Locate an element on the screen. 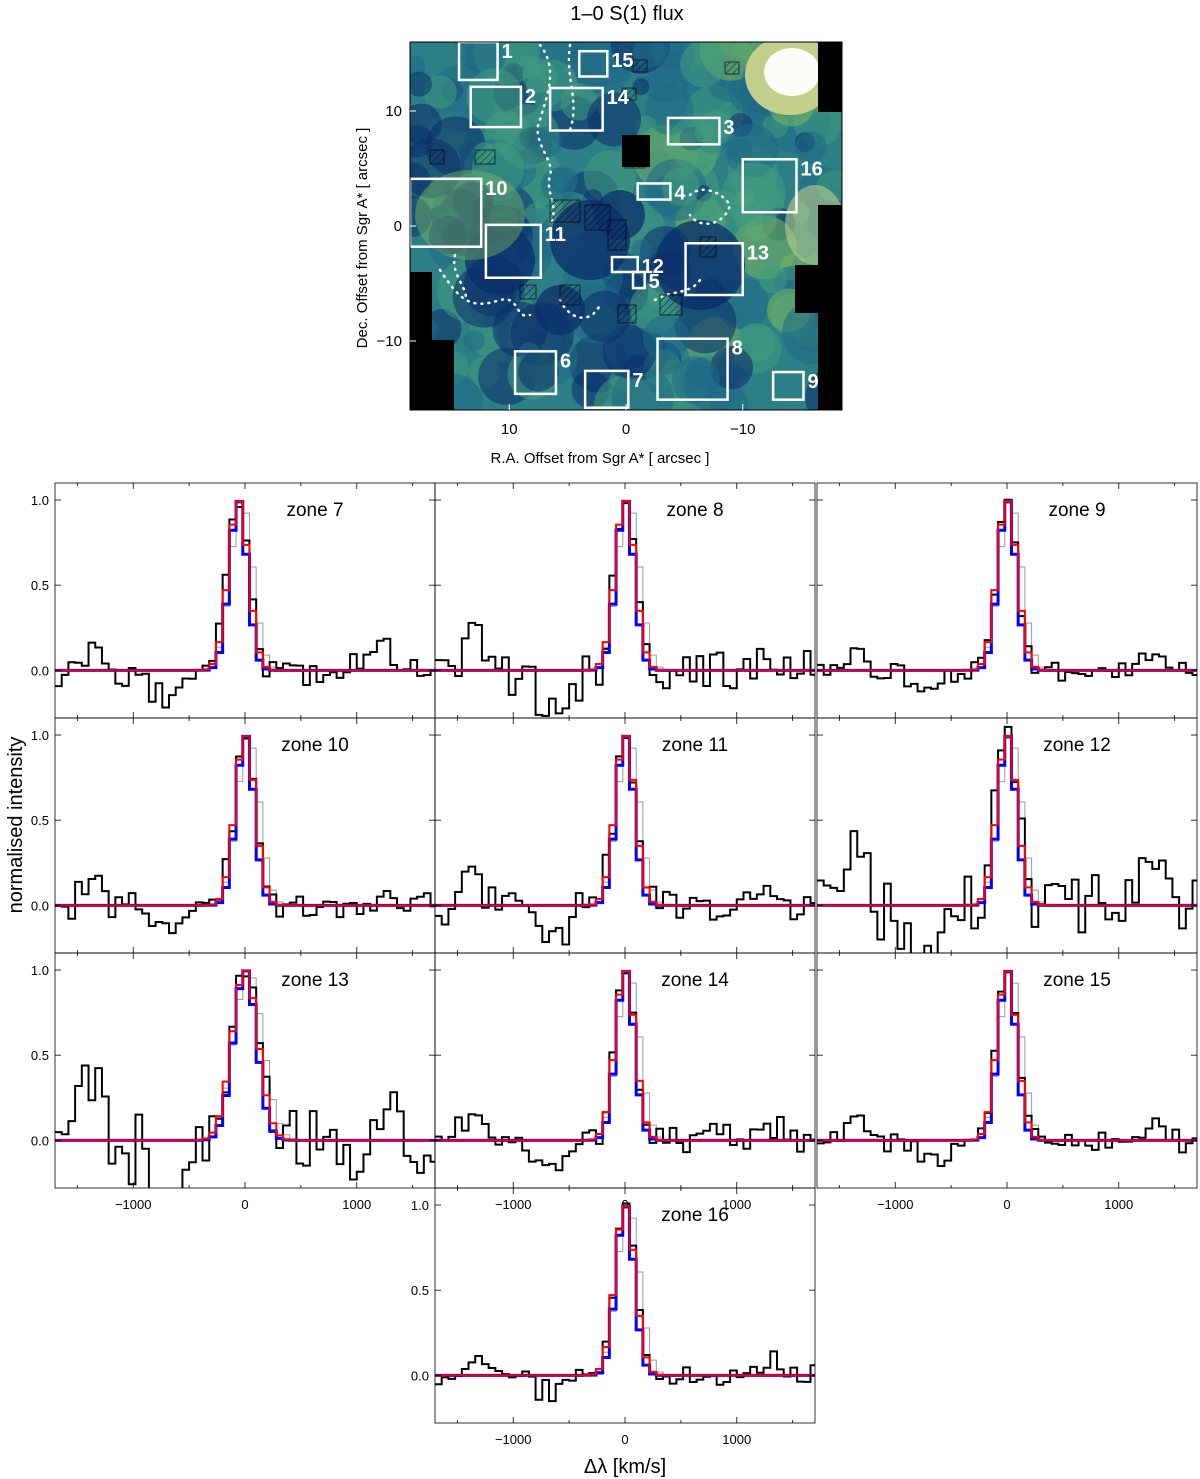 The height and width of the screenshot is (1479, 1200). spectrum-panel: zone 16 0.0 0.5 1.0 −1000 0 1000 is located at coordinates (613, 1317).